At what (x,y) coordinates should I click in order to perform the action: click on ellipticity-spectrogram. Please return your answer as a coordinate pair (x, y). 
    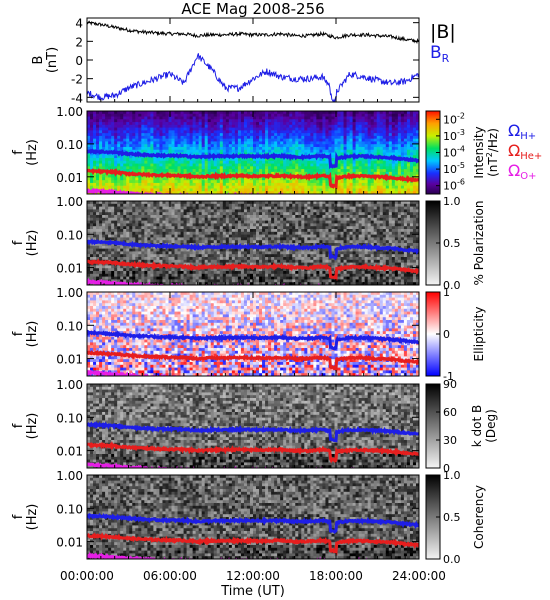
    Looking at the image, I should click on (253, 334).